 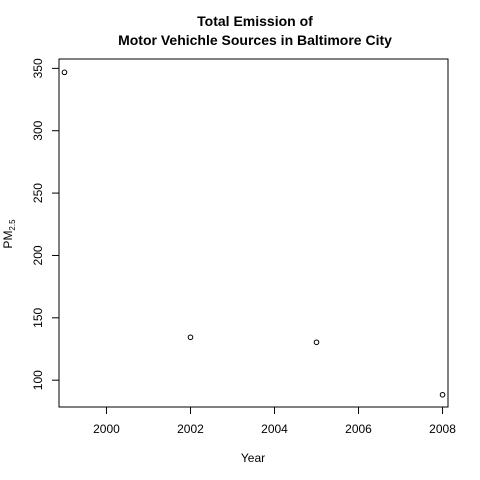 I want to click on y-axis-label-main: PM, so click(x=8, y=240).